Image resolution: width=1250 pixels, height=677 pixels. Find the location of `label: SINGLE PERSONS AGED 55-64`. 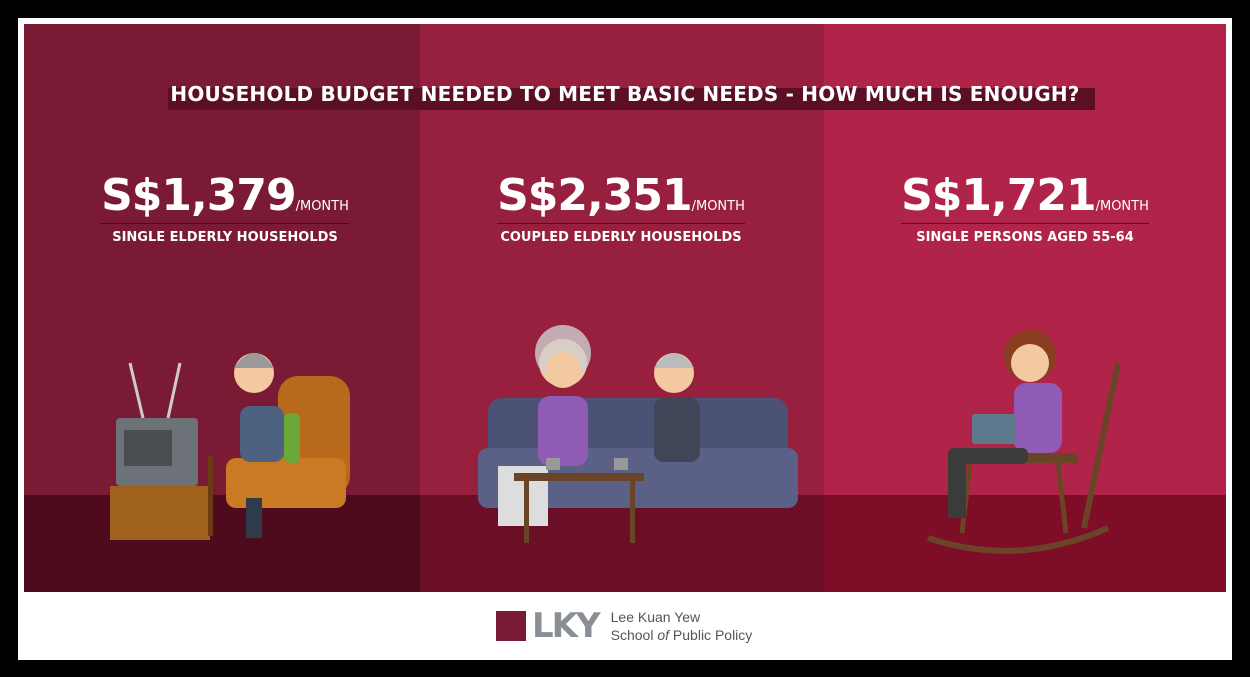

label: SINGLE PERSONS AGED 55-64 is located at coordinates (1025, 237).